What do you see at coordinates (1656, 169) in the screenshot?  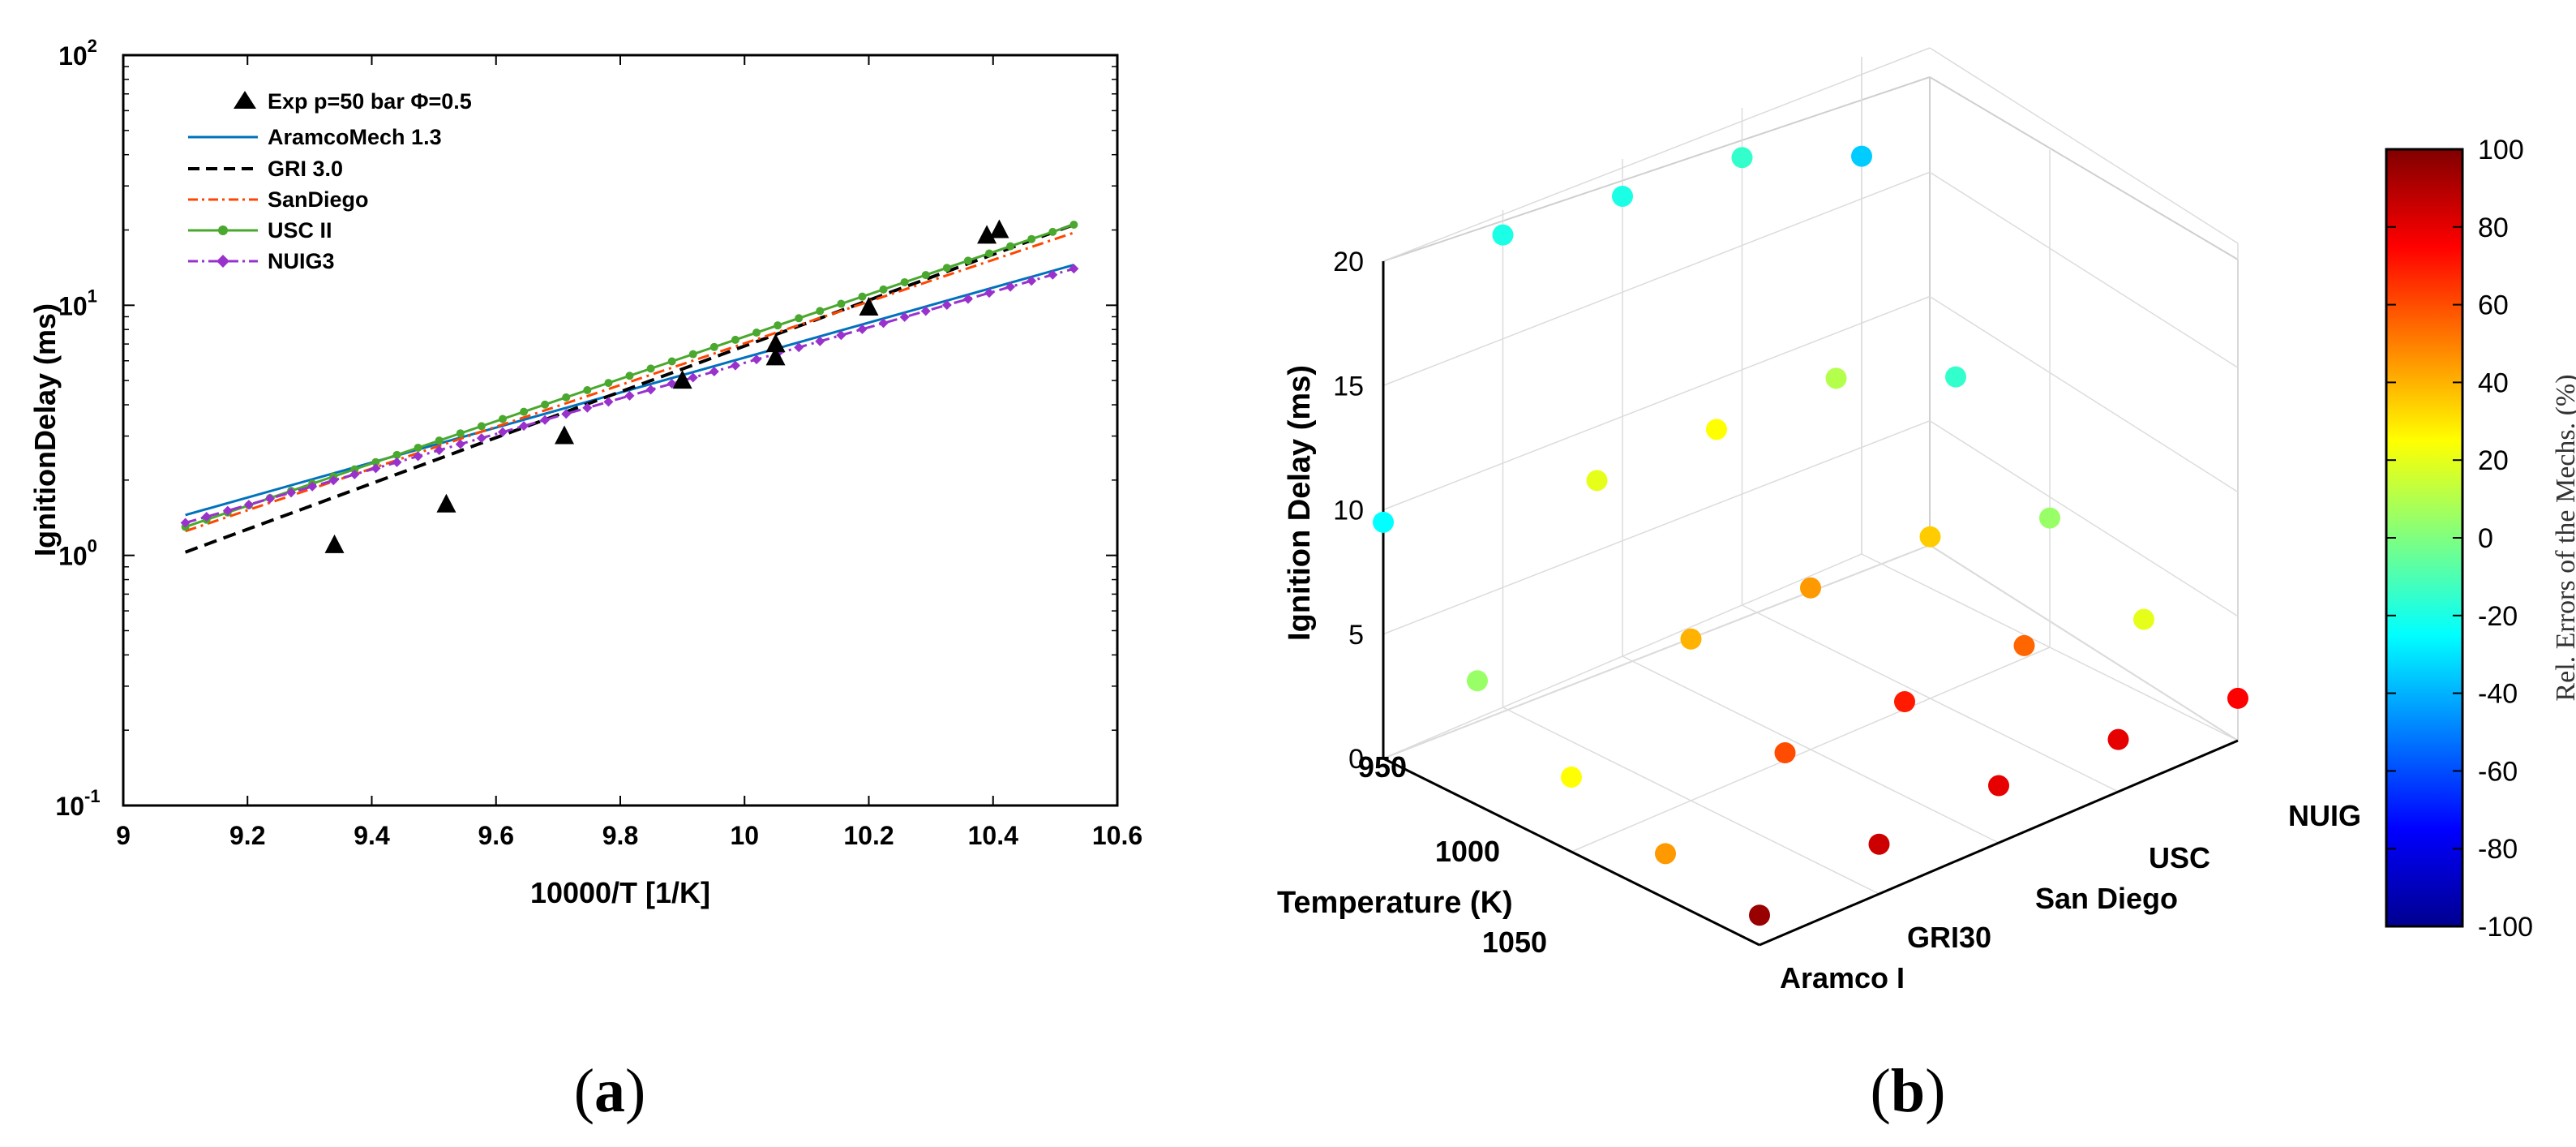 I see `box-edge` at bounding box center [1656, 169].